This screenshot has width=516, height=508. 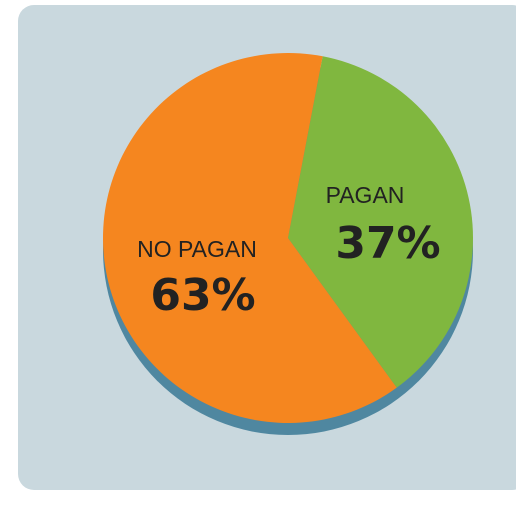 I want to click on slice-value: 37%, so click(x=387, y=243).